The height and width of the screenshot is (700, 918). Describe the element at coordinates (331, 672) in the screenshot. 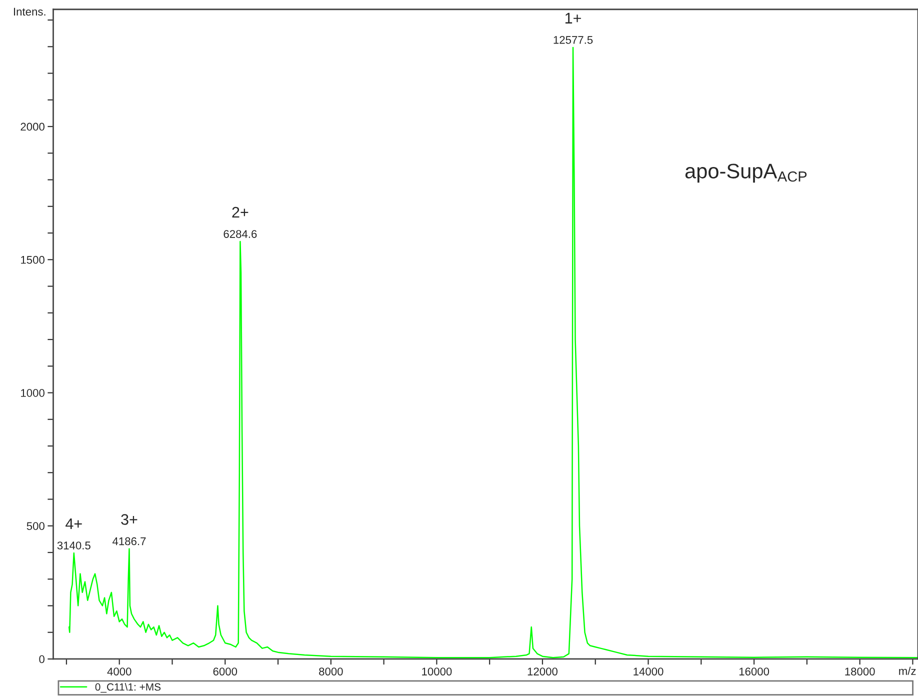

I see `x-tick-label: 8000` at that location.